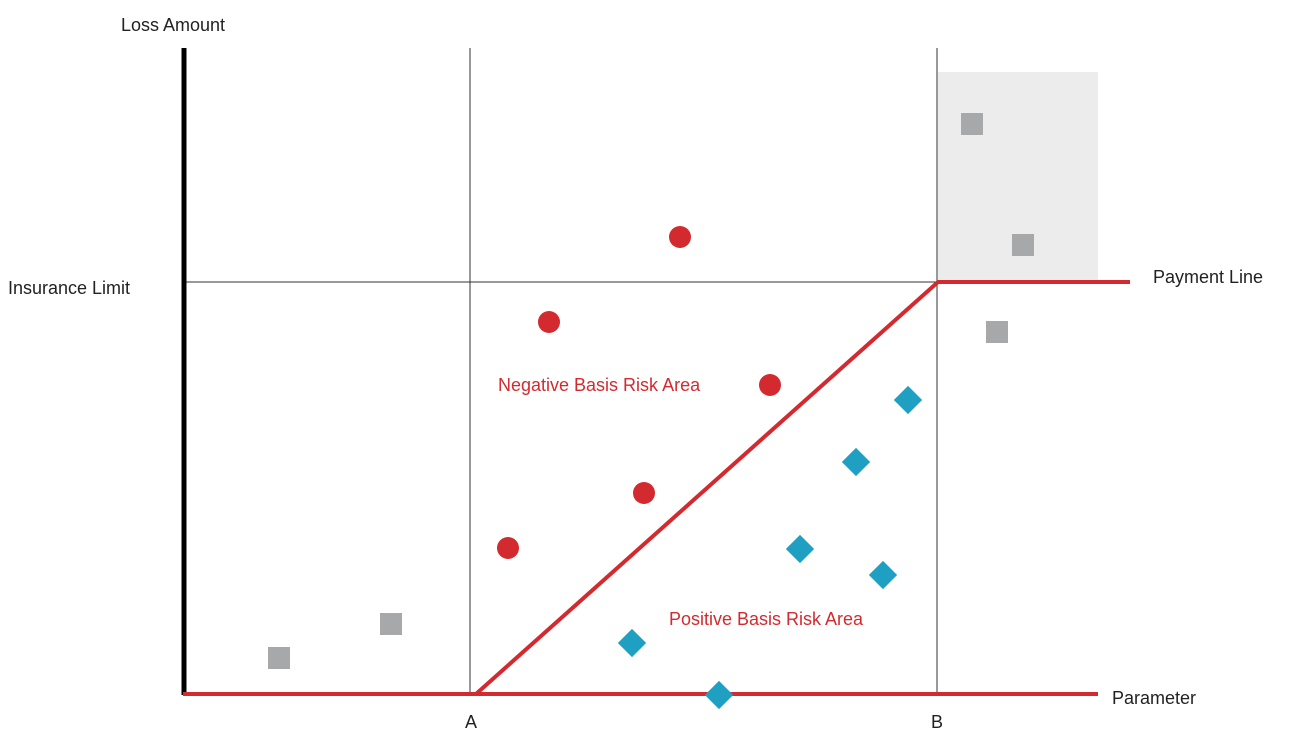 Image resolution: width=1293 pixels, height=731 pixels. What do you see at coordinates (599, 385) in the screenshot?
I see `negative-area-label: Negative Basis Risk Area` at bounding box center [599, 385].